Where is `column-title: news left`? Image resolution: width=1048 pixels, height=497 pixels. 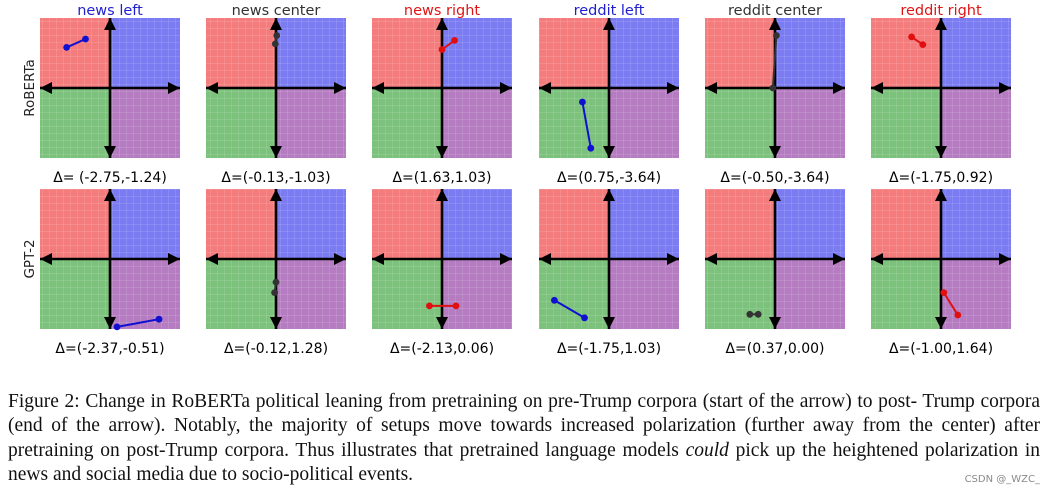 column-title: news left is located at coordinates (110, 11).